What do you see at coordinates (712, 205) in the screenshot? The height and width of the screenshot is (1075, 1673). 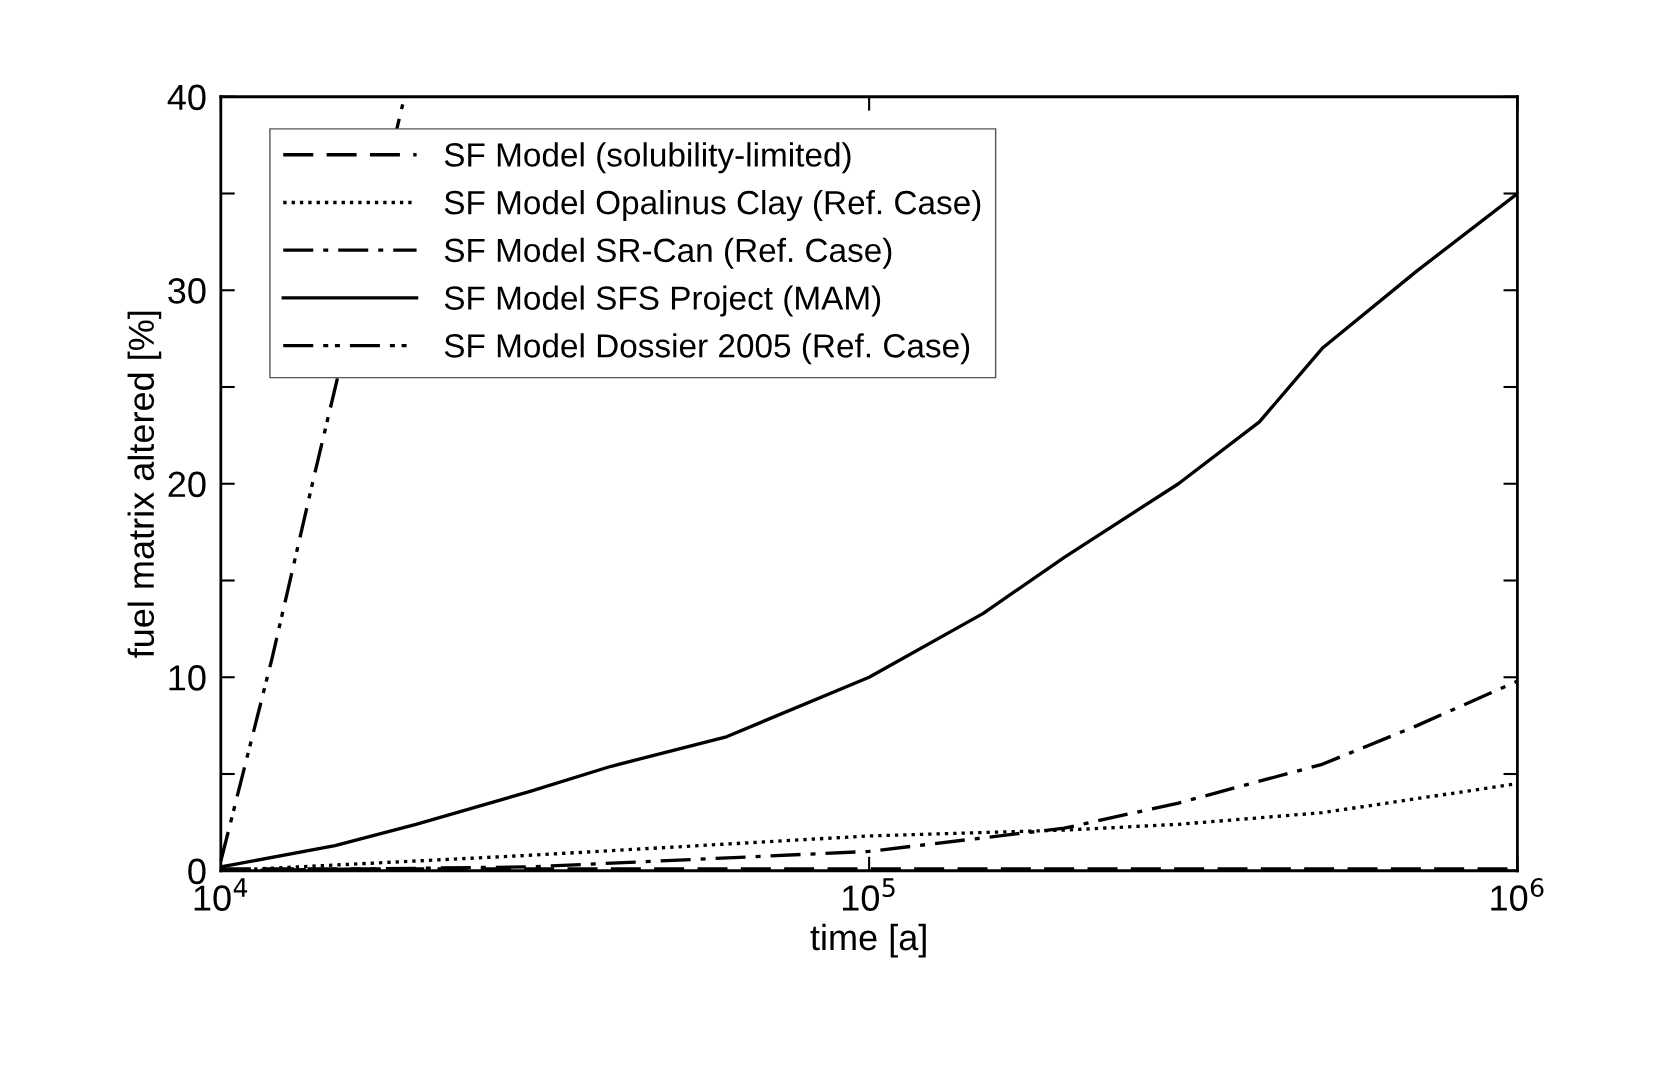 I see `legend-label: SF Model Opalinus Clay (Ref. Case)` at bounding box center [712, 205].